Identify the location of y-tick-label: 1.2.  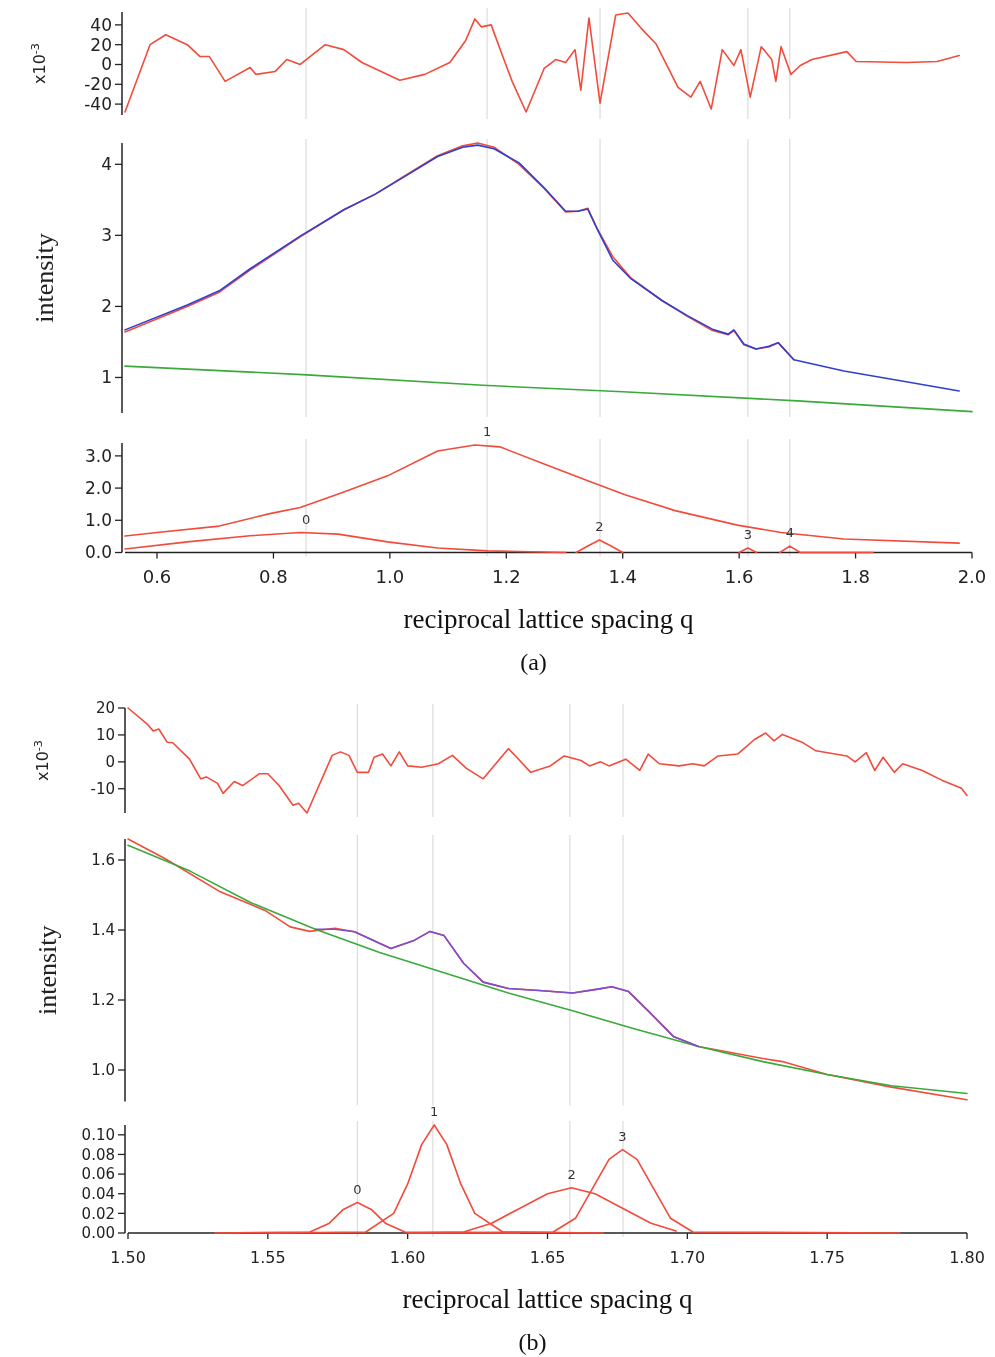
(103, 1000).